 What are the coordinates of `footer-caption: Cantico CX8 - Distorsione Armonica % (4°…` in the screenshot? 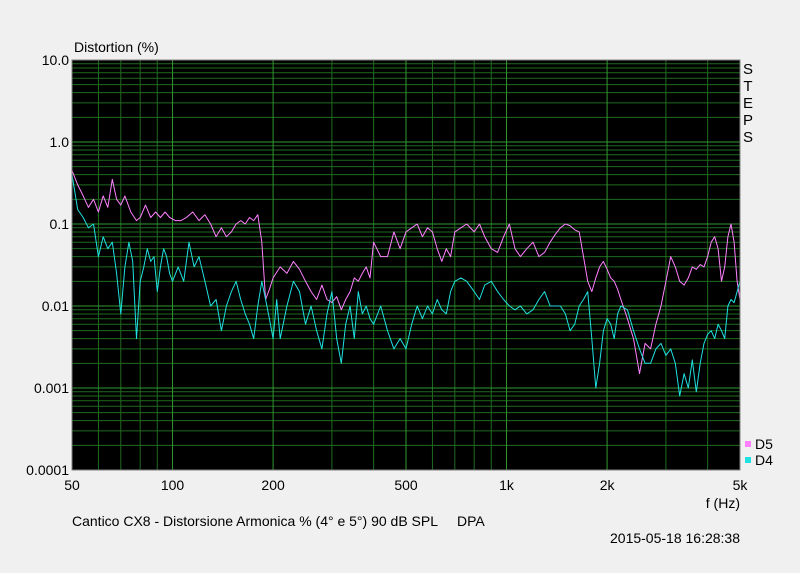 It's located at (278, 521).